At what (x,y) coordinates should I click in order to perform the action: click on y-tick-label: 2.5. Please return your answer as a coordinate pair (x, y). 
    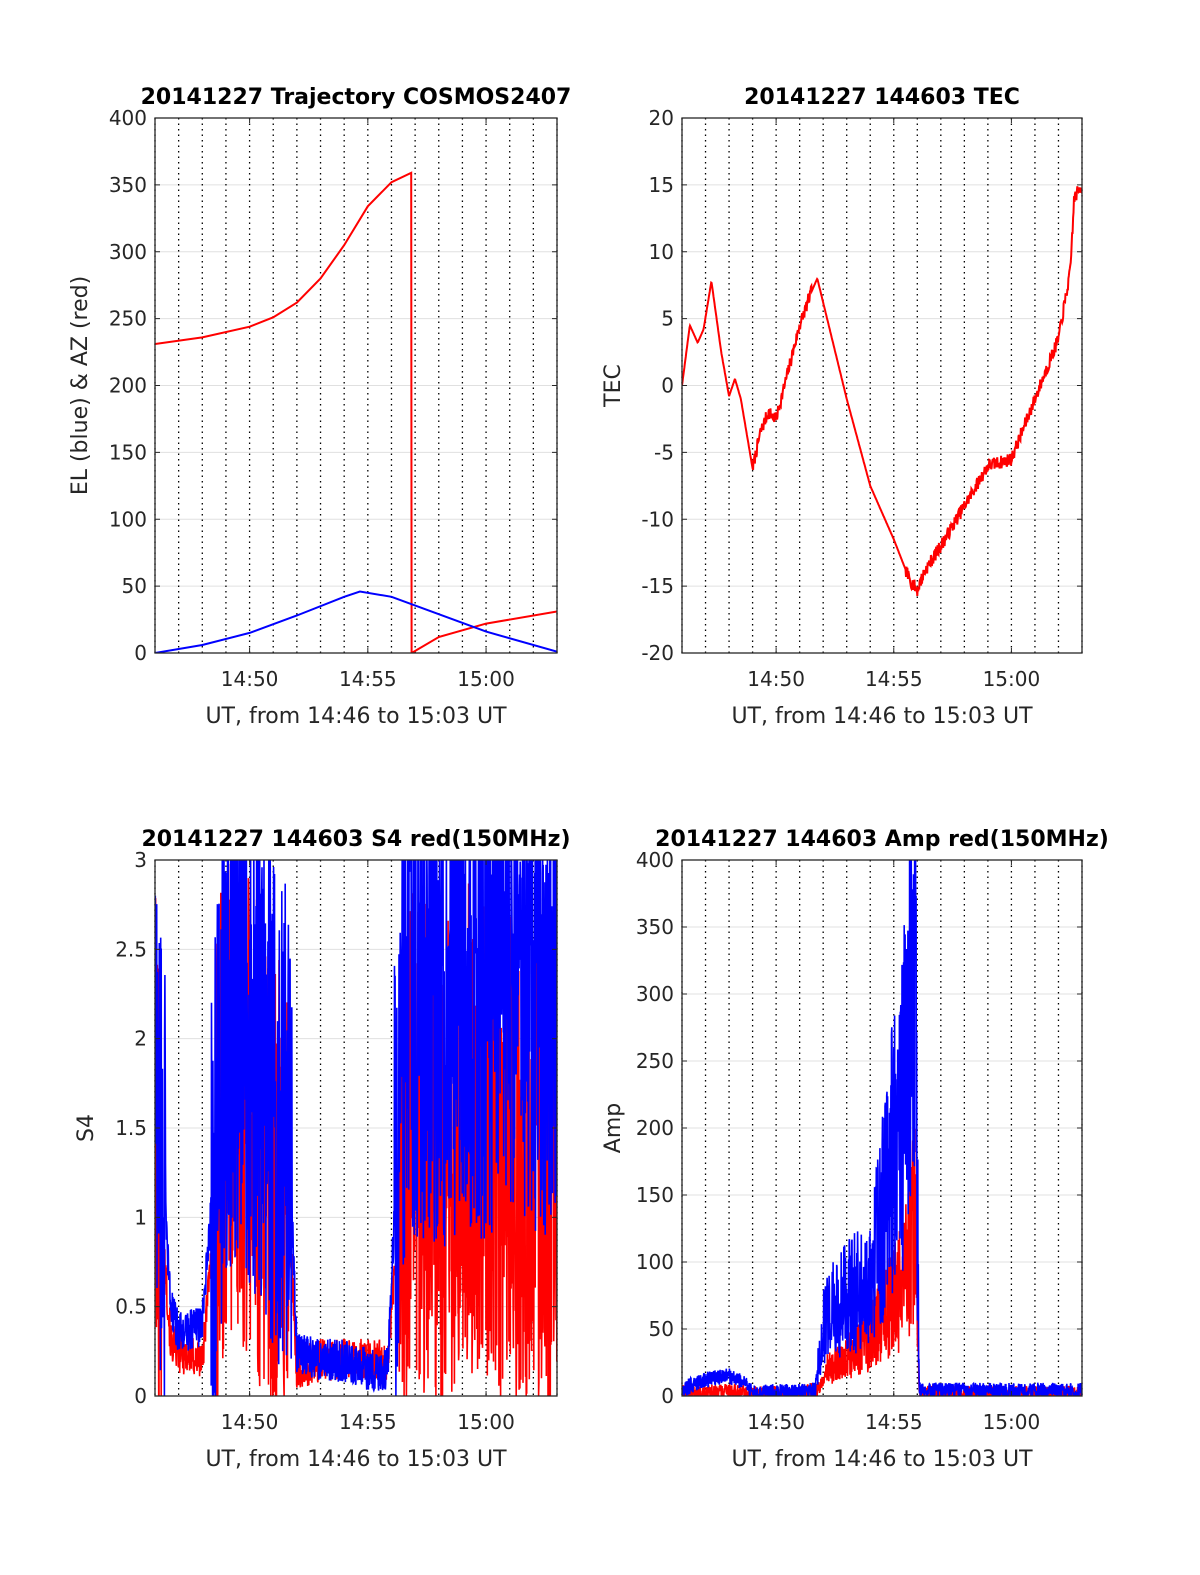
    Looking at the image, I should click on (131, 949).